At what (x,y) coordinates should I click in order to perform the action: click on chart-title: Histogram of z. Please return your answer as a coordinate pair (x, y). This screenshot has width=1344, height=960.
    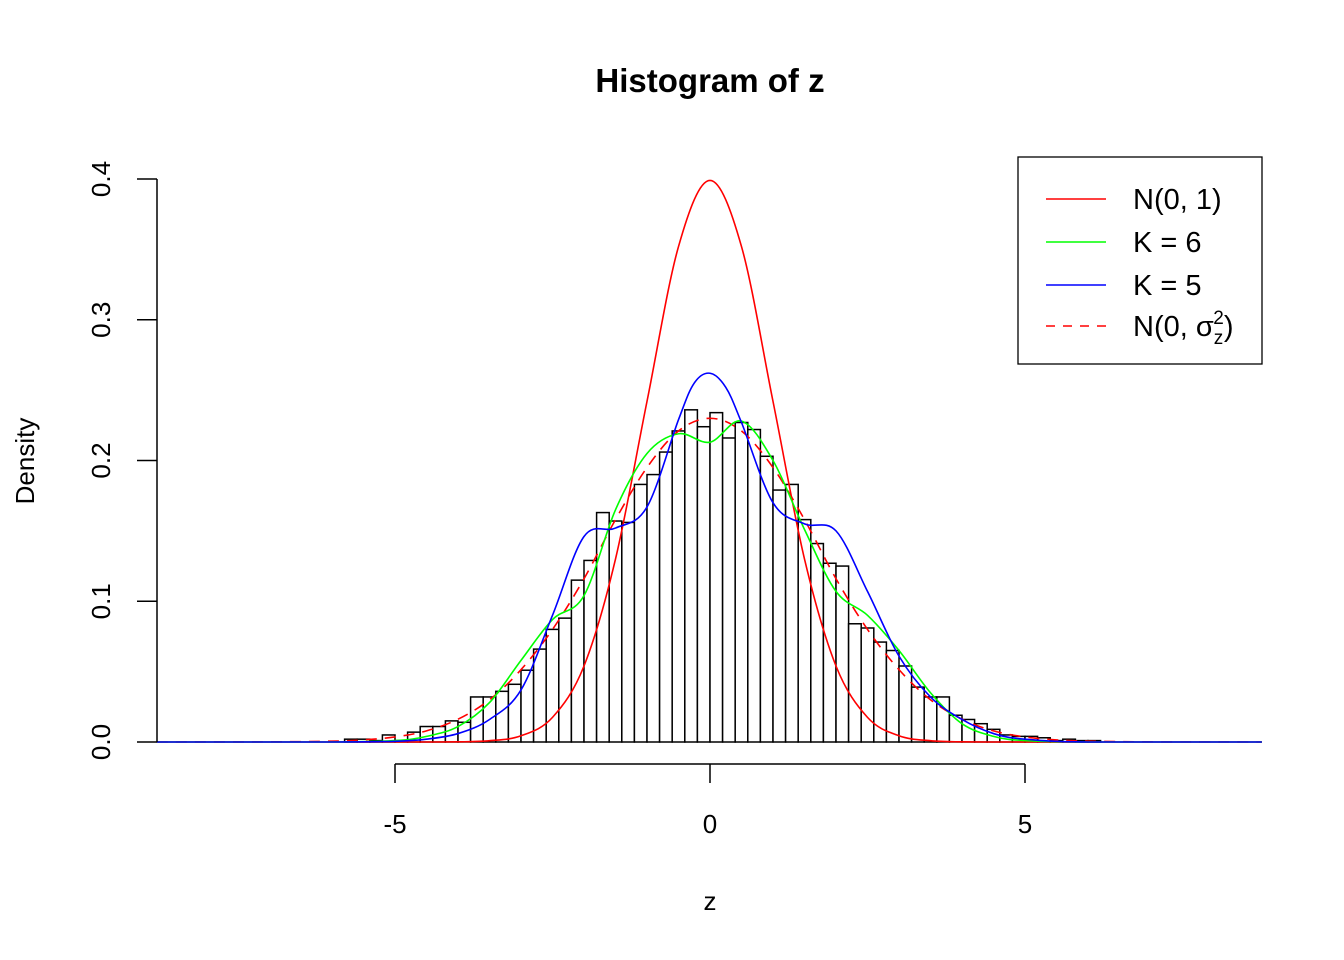
    Looking at the image, I should click on (709, 80).